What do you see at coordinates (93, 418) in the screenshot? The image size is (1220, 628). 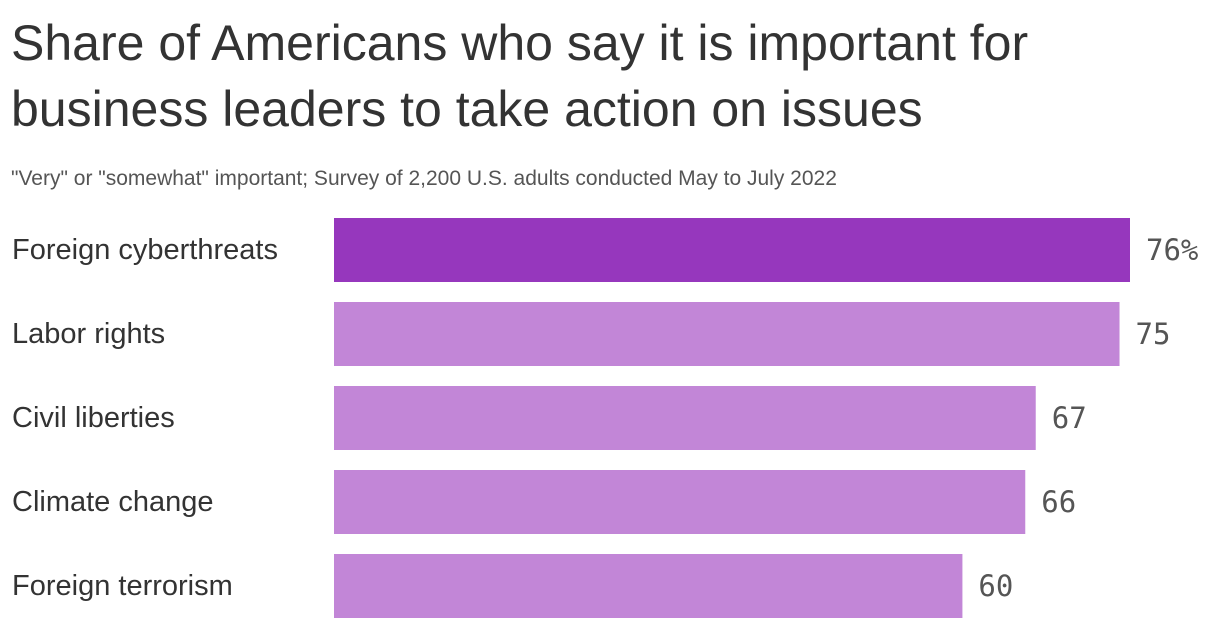 I see `category-label: Civil liberties` at bounding box center [93, 418].